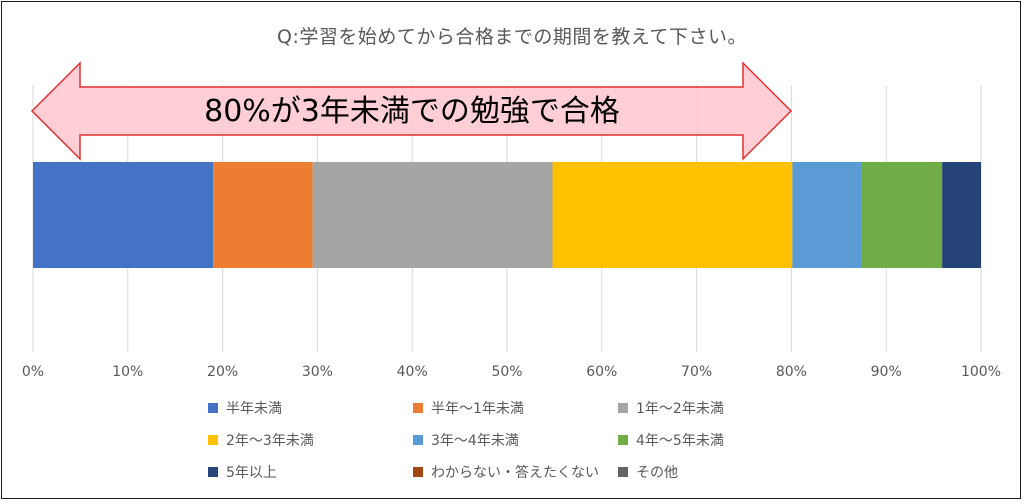  What do you see at coordinates (270, 441) in the screenshot?
I see `legend-label: 2年〜3年未満` at bounding box center [270, 441].